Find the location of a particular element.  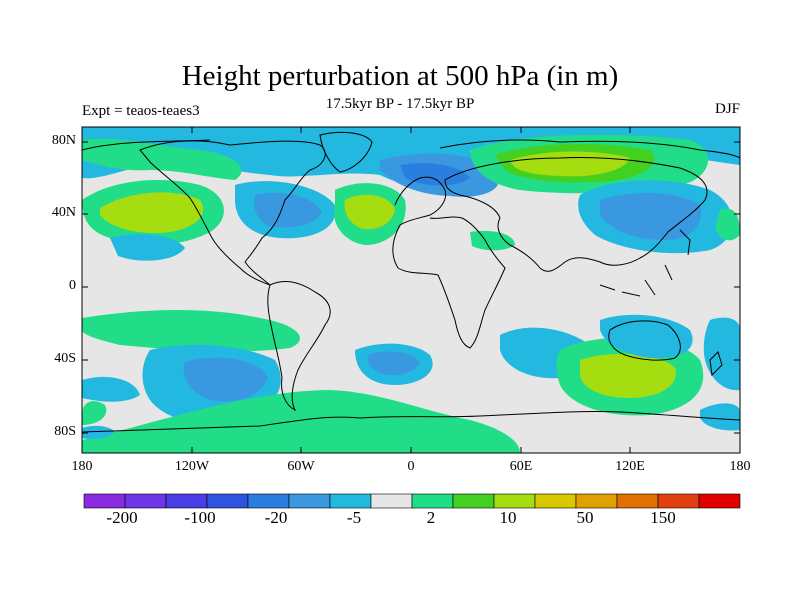

x-label-0: 0 is located at coordinates (411, 466).